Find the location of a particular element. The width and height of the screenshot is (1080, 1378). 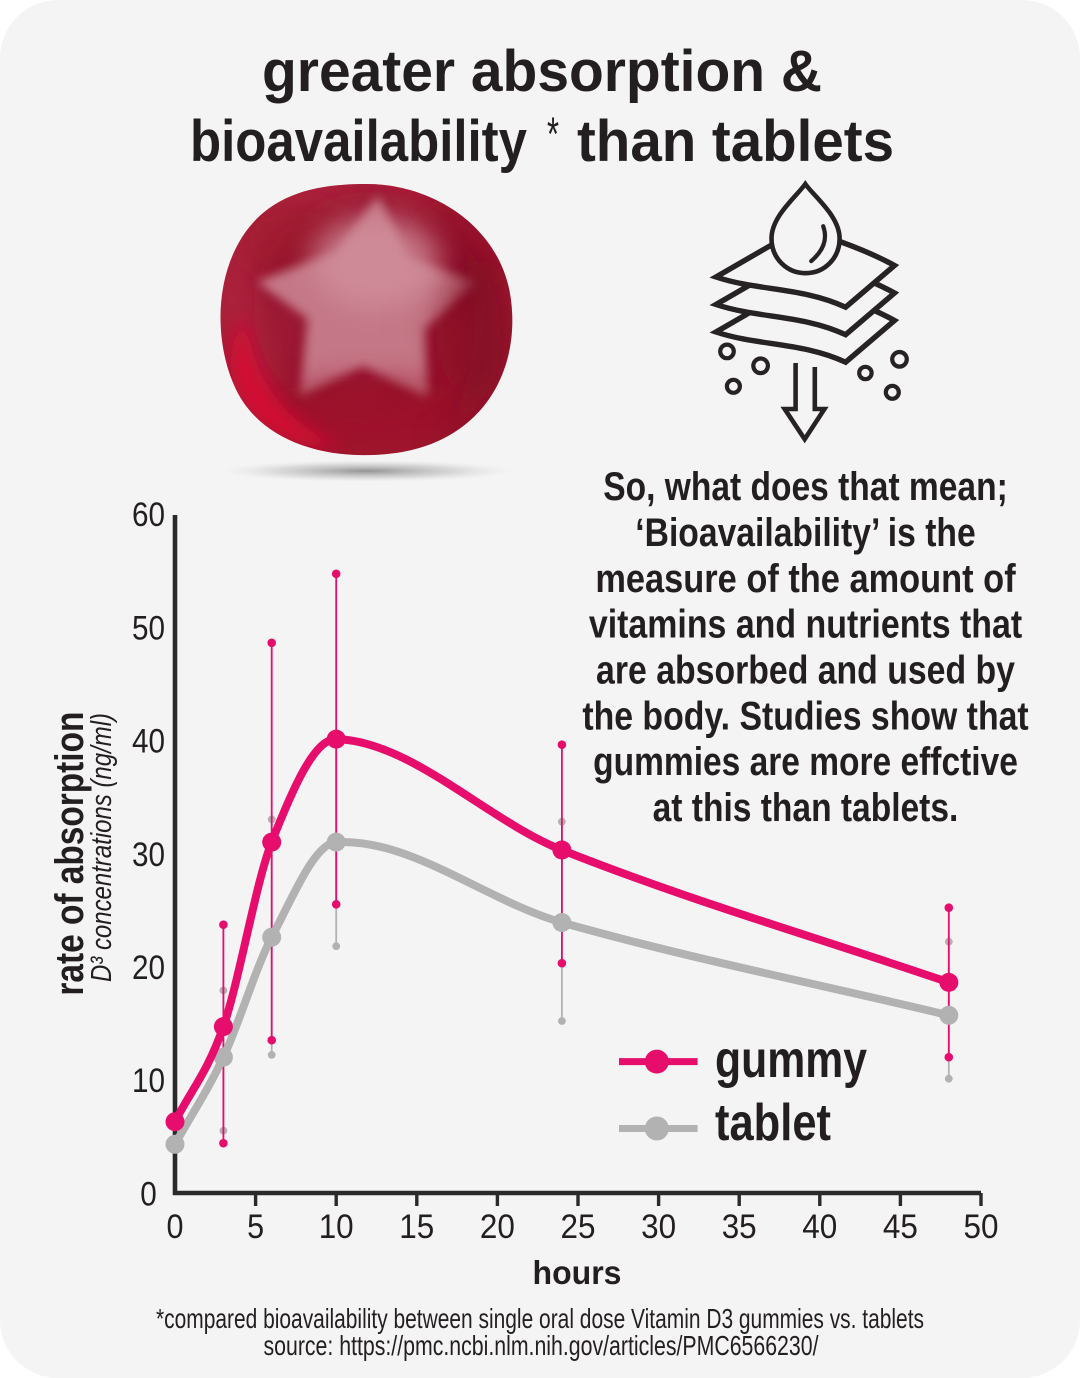

svg-text: gummy is located at coordinates (791, 1060).